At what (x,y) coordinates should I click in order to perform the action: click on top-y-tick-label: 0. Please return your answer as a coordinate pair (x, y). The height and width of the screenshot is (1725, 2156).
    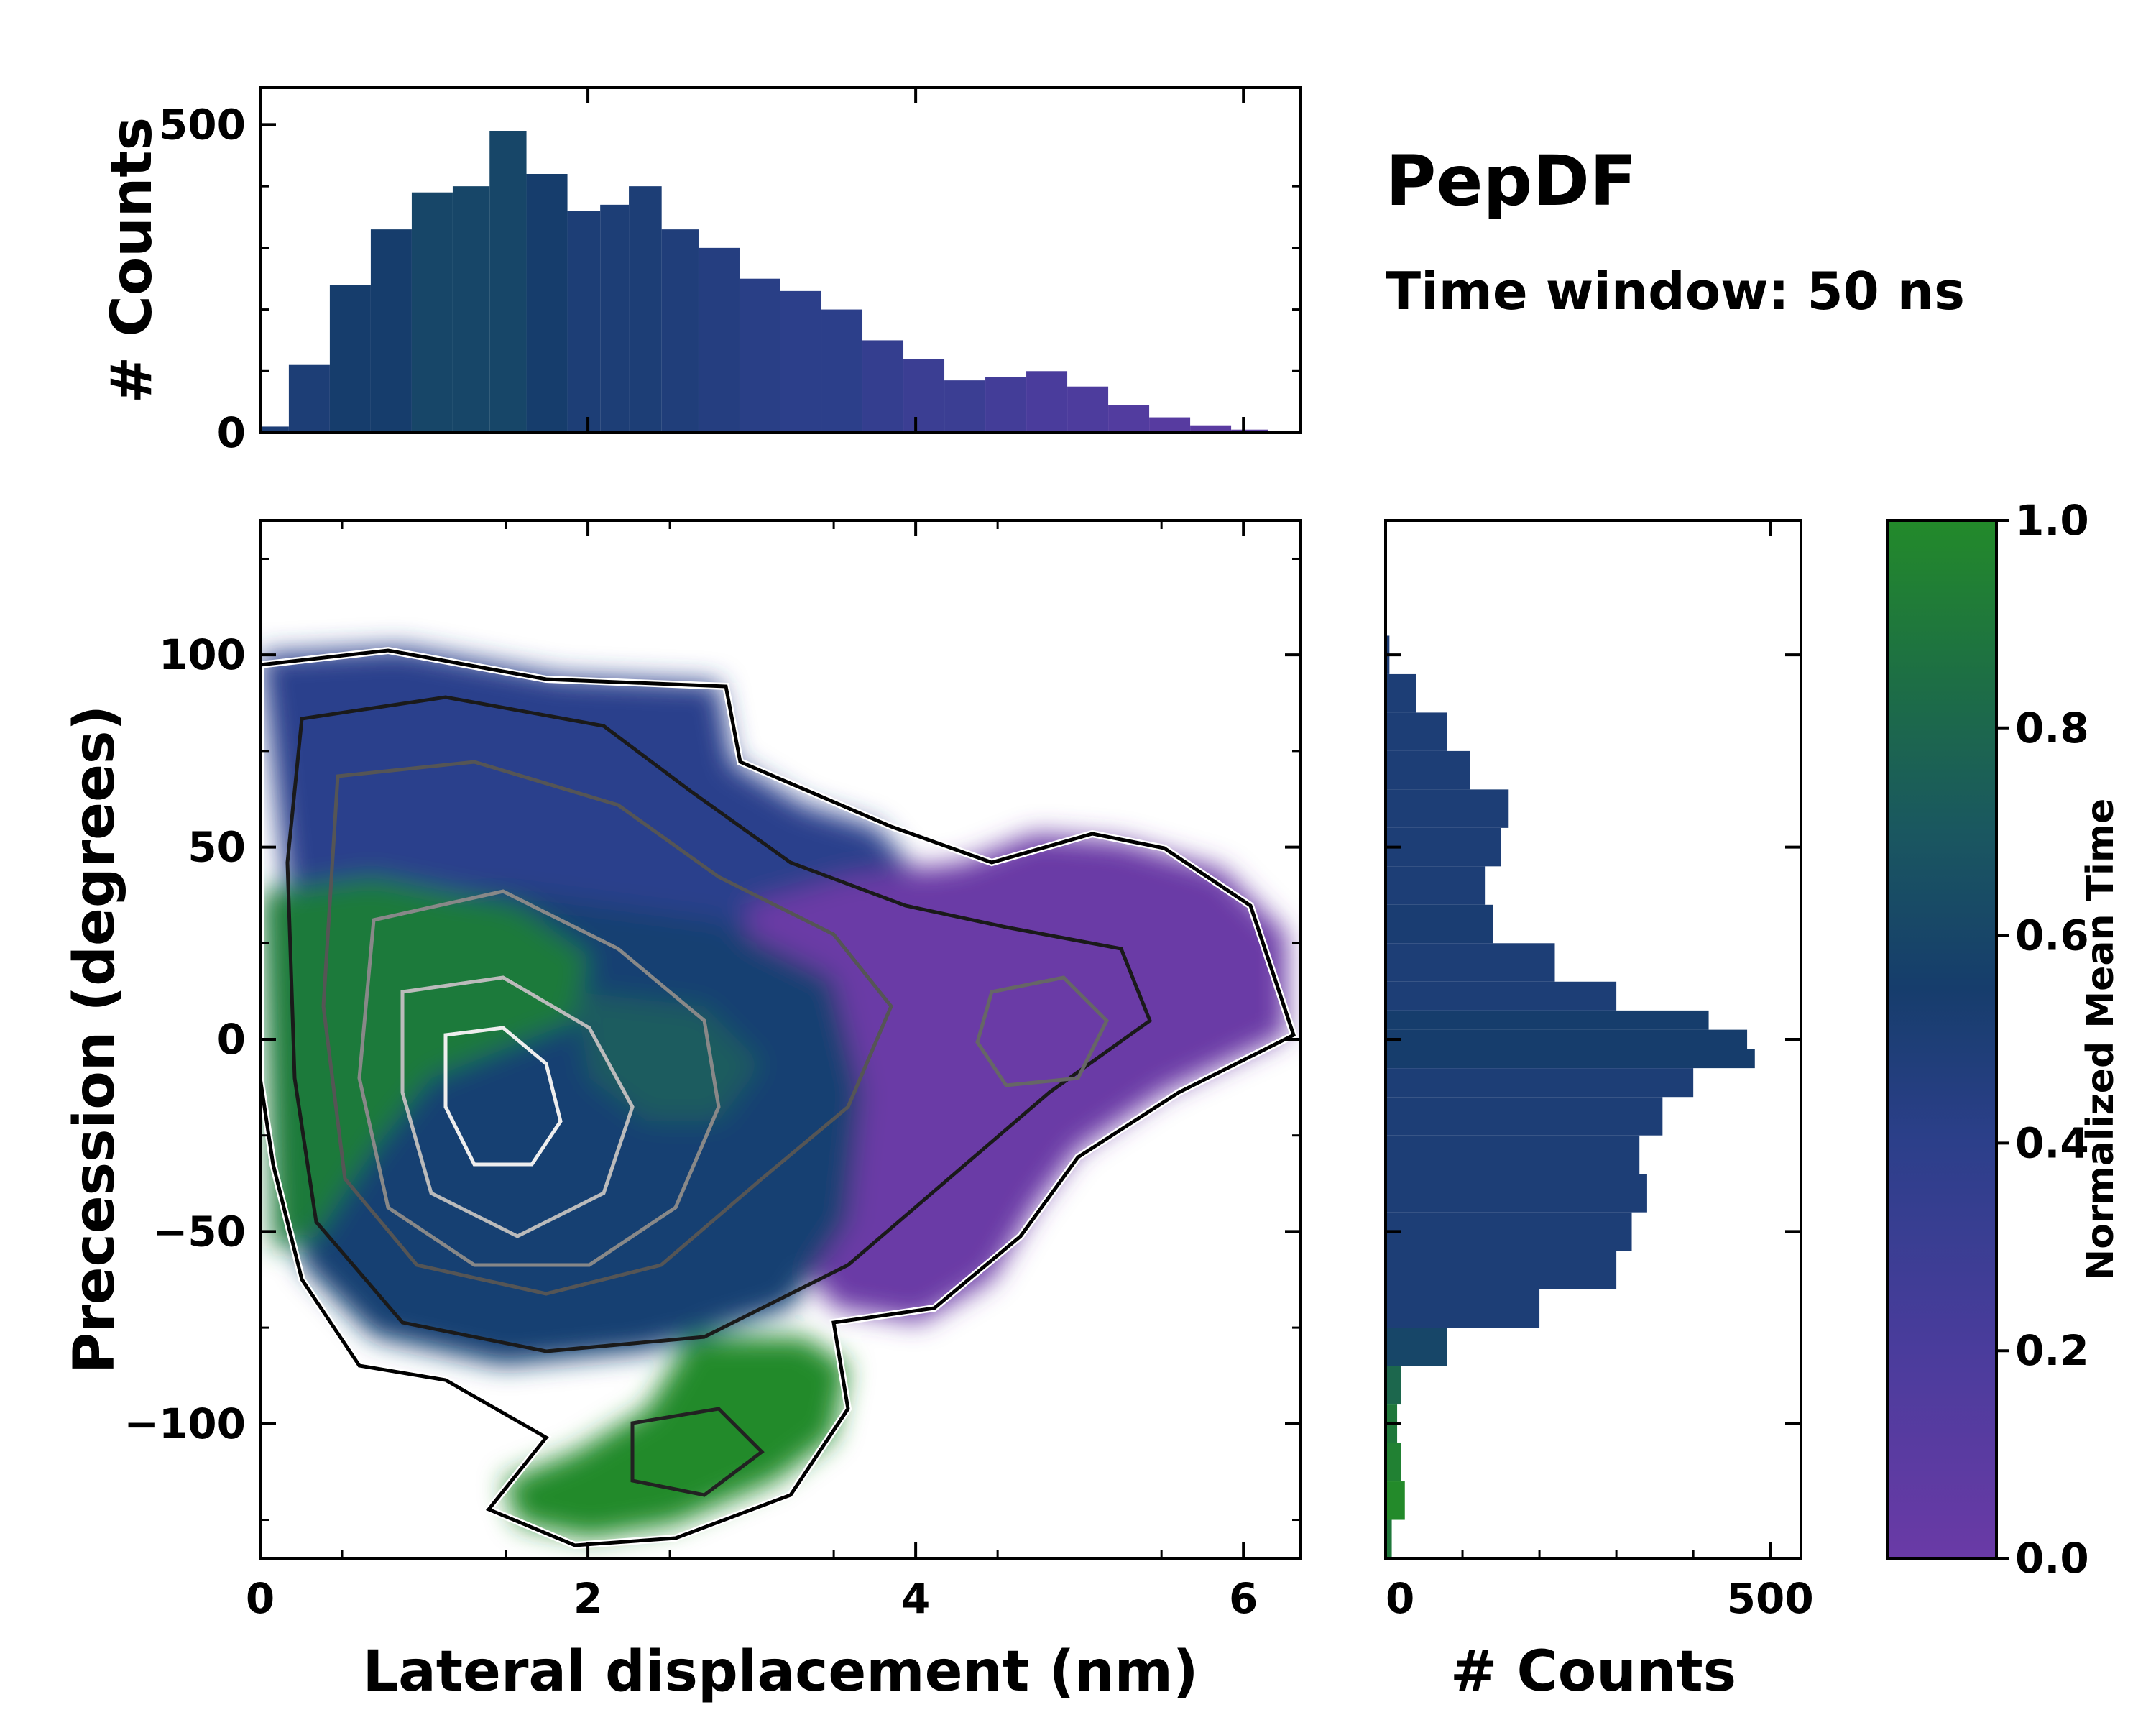
    Looking at the image, I should click on (232, 432).